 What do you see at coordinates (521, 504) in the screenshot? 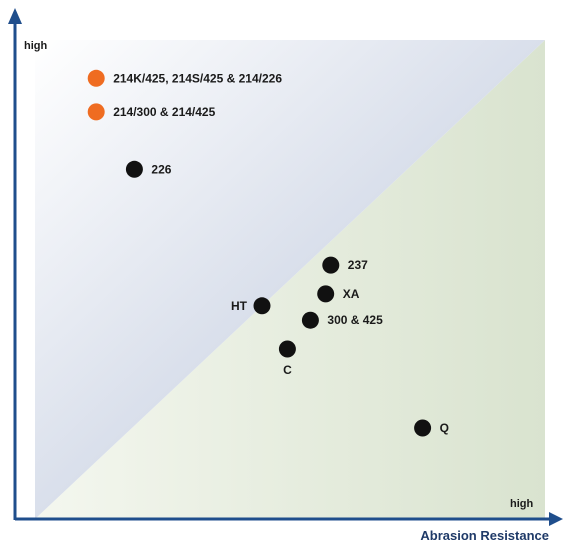
I see `x-axis-high-label: high` at bounding box center [521, 504].